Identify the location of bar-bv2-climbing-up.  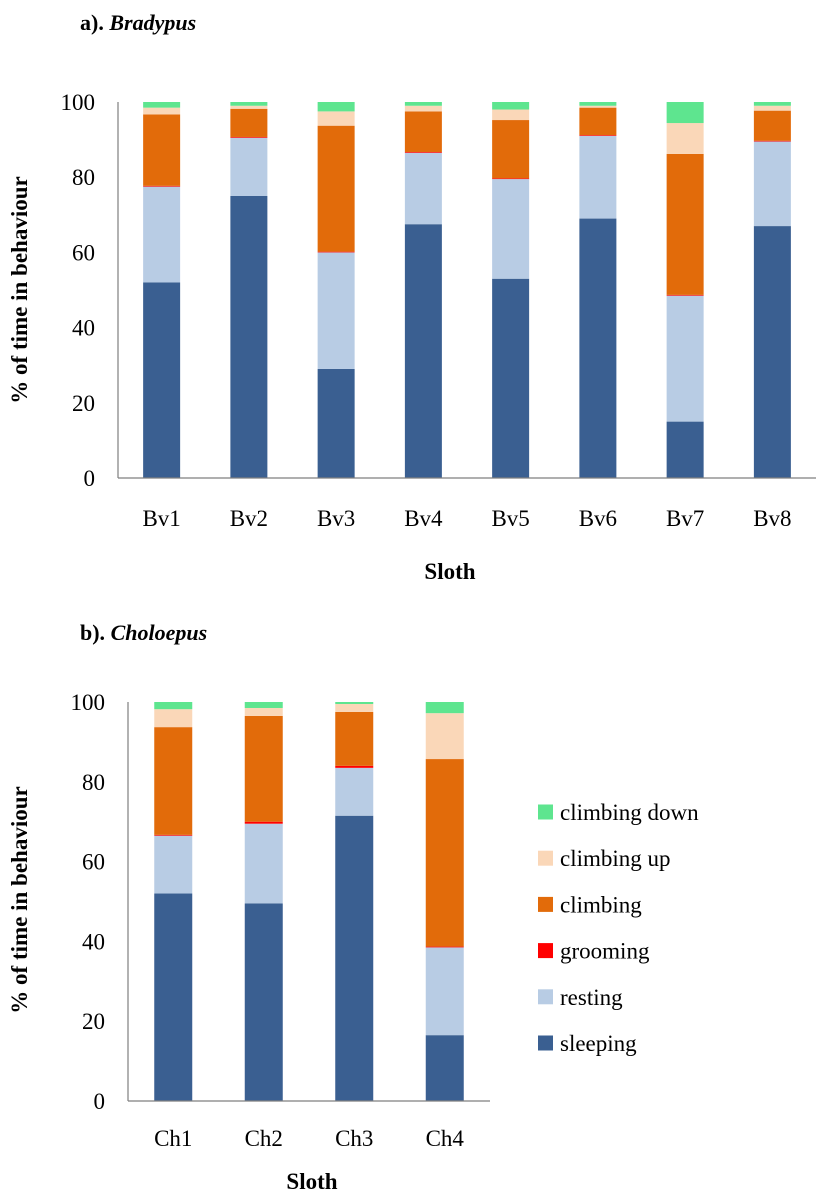
(249, 107).